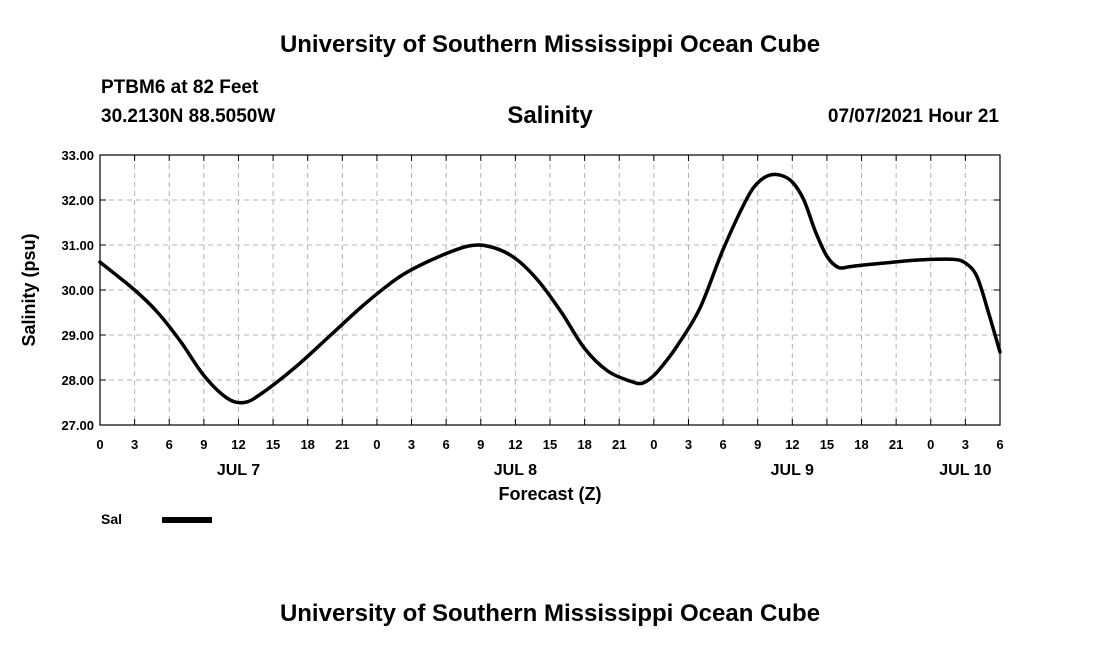 The height and width of the screenshot is (650, 1100). I want to click on y-tick-label: 33.00, so click(77, 155).